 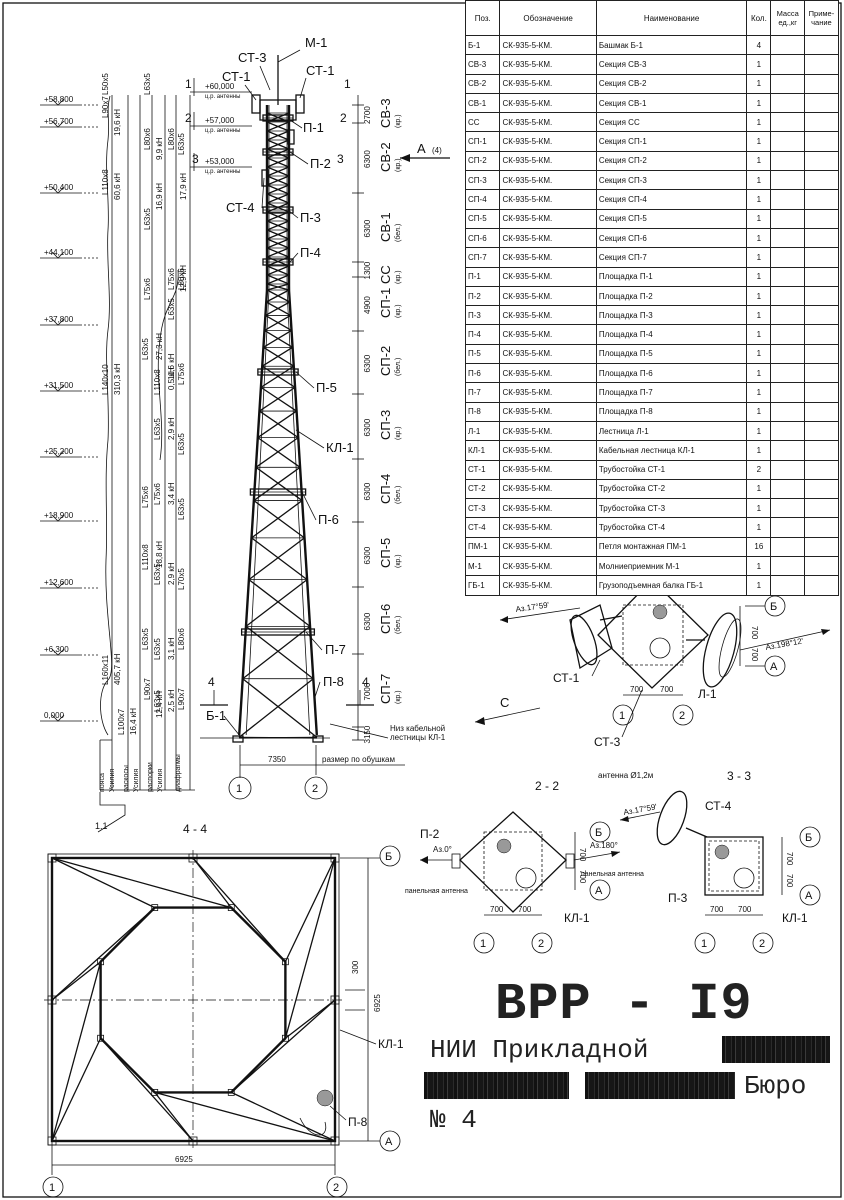 I want to click on table-cell: СП-7, so click(x=482, y=257).